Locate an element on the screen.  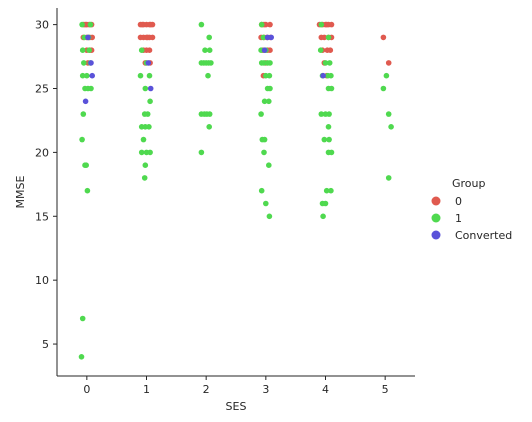
x-tick-label: 2 is located at coordinates (206, 389).